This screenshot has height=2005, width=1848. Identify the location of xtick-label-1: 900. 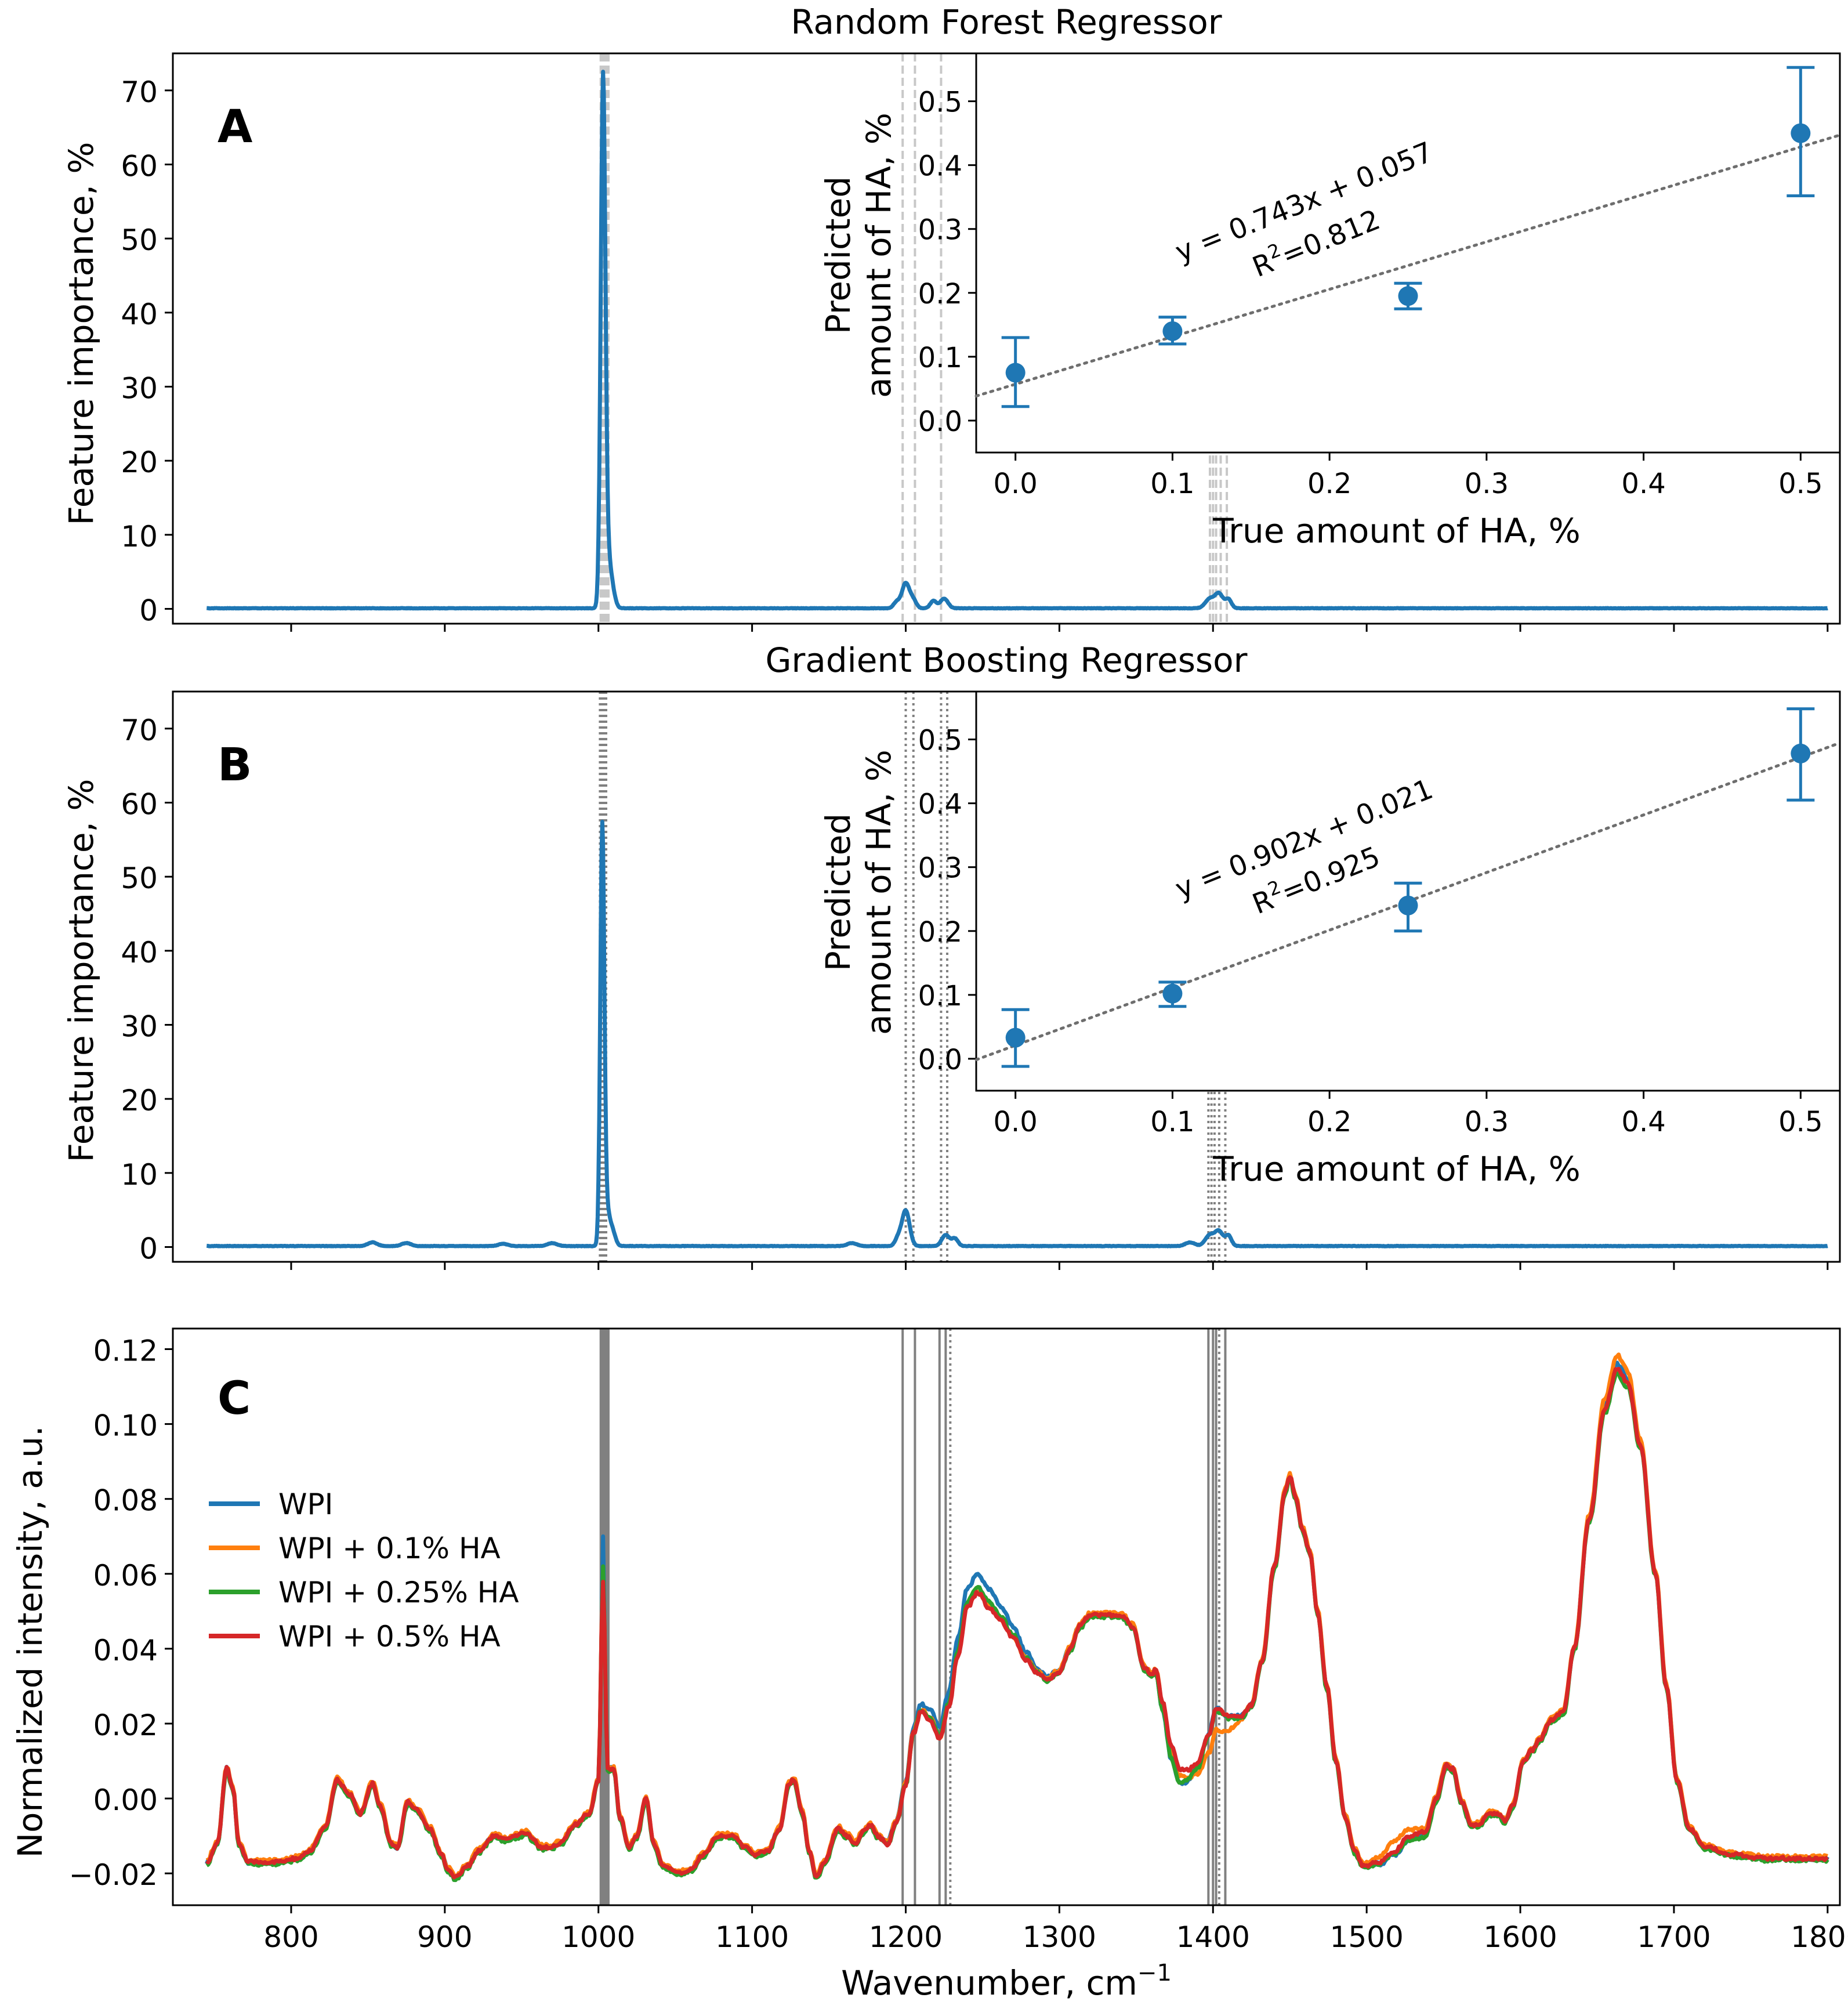
(444, 1937).